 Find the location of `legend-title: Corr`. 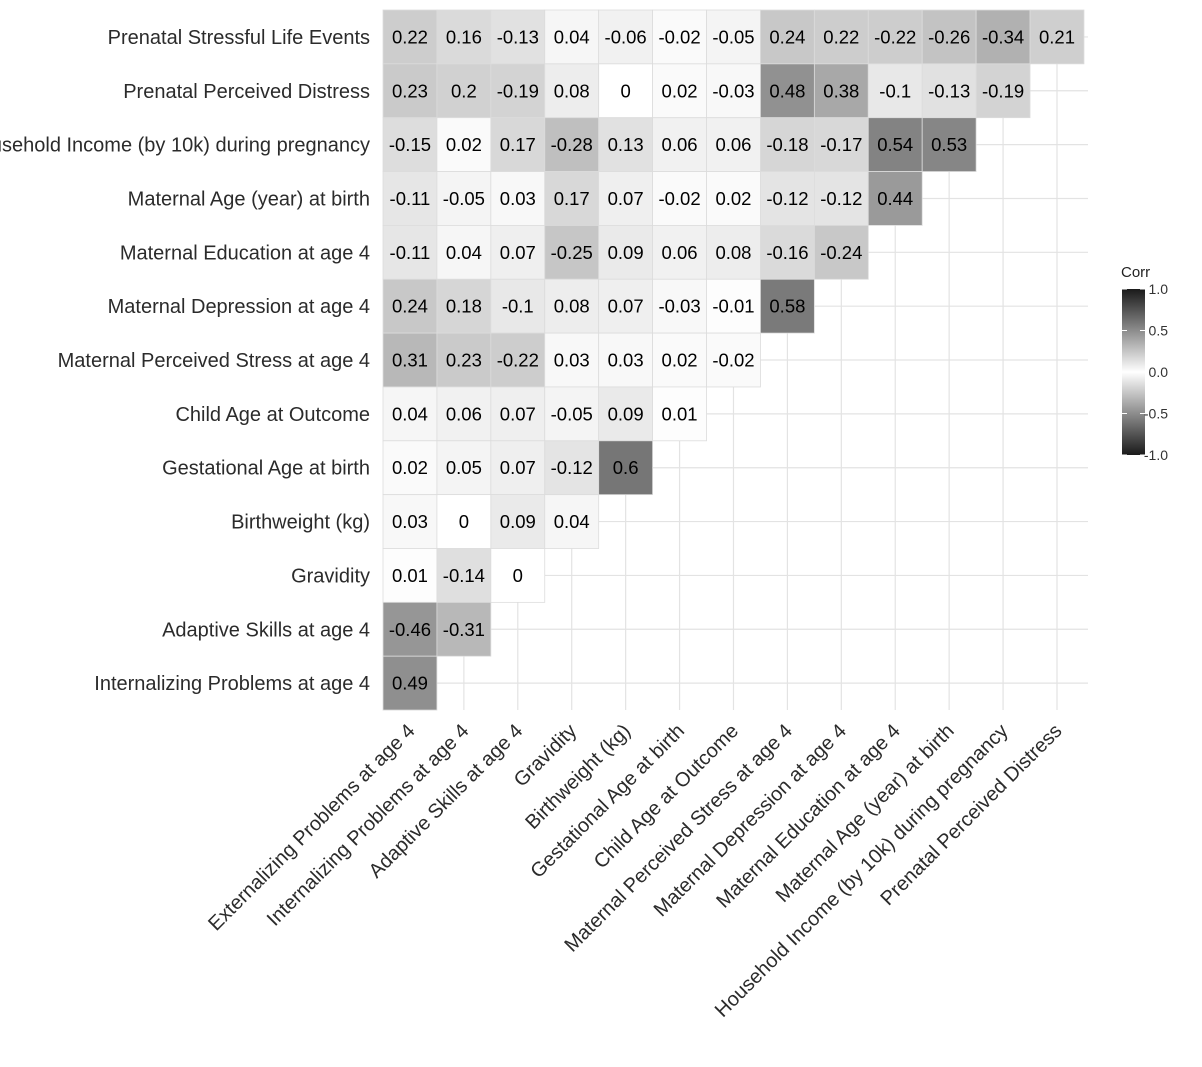

legend-title: Corr is located at coordinates (1135, 272).